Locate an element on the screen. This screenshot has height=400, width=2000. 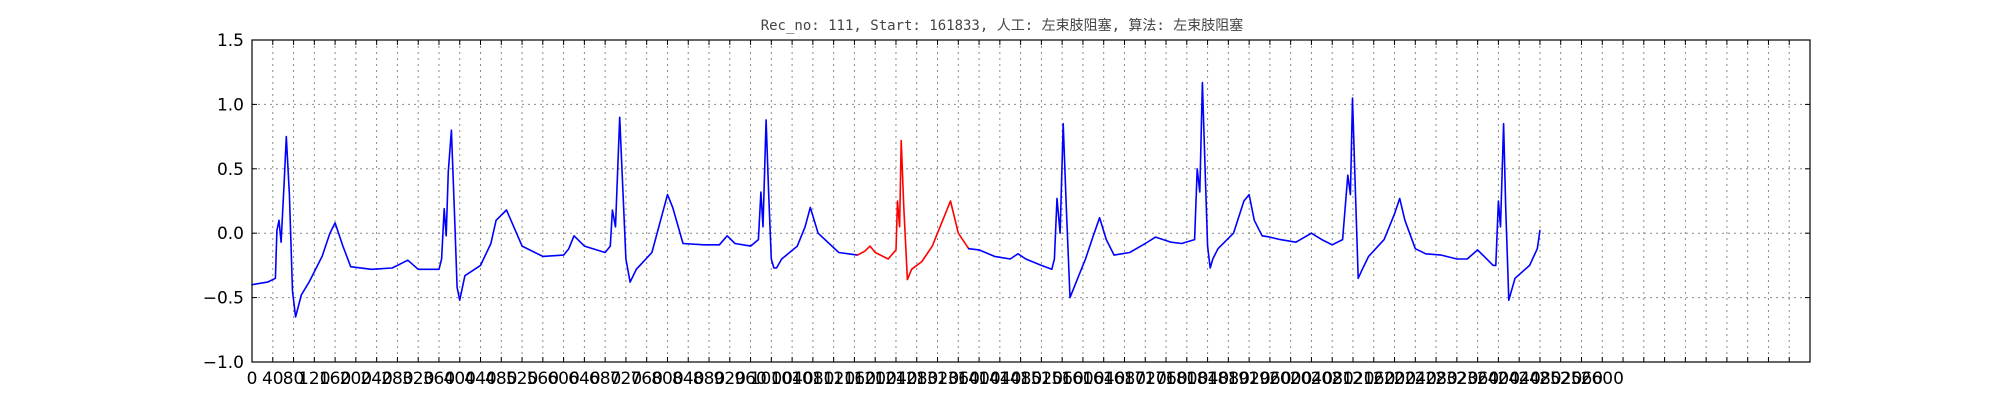
x-tick-label: 2000 is located at coordinates (1290, 379).